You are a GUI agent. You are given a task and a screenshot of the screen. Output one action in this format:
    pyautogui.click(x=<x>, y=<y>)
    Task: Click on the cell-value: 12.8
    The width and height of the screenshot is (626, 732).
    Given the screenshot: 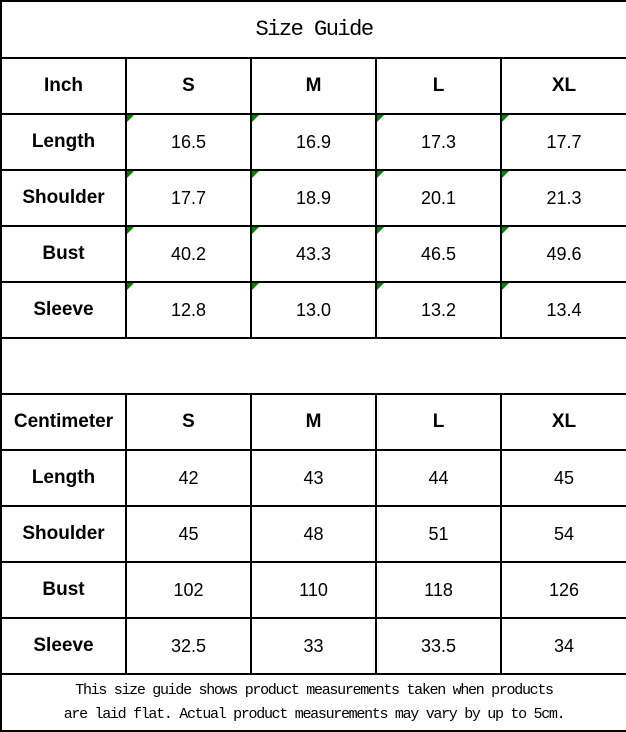 What is the action you would take?
    pyautogui.click(x=188, y=309)
    